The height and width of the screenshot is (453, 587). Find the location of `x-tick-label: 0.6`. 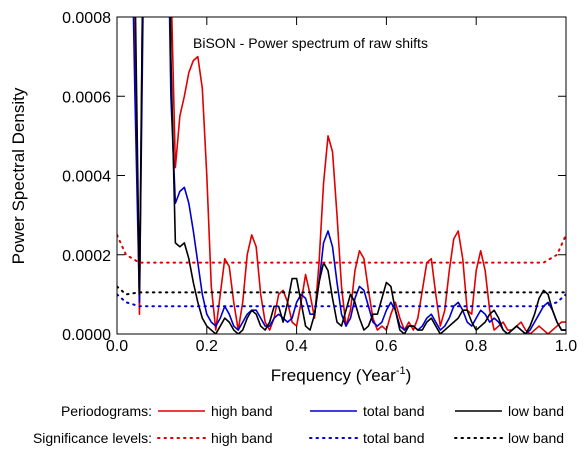

x-tick-label: 0.6 is located at coordinates (386, 346).